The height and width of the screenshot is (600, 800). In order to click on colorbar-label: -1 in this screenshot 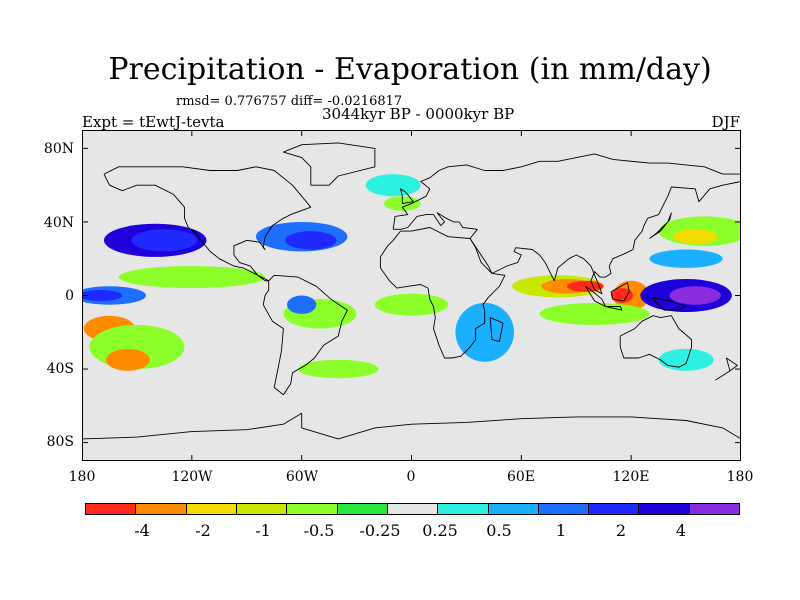, I will do `click(263, 530)`.